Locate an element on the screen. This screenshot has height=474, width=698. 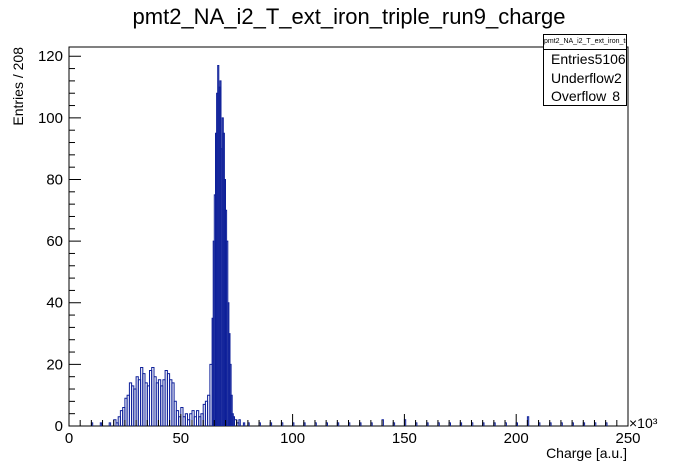
x-axis: 0 50 100 150 200 250 is located at coordinates (353, 430).